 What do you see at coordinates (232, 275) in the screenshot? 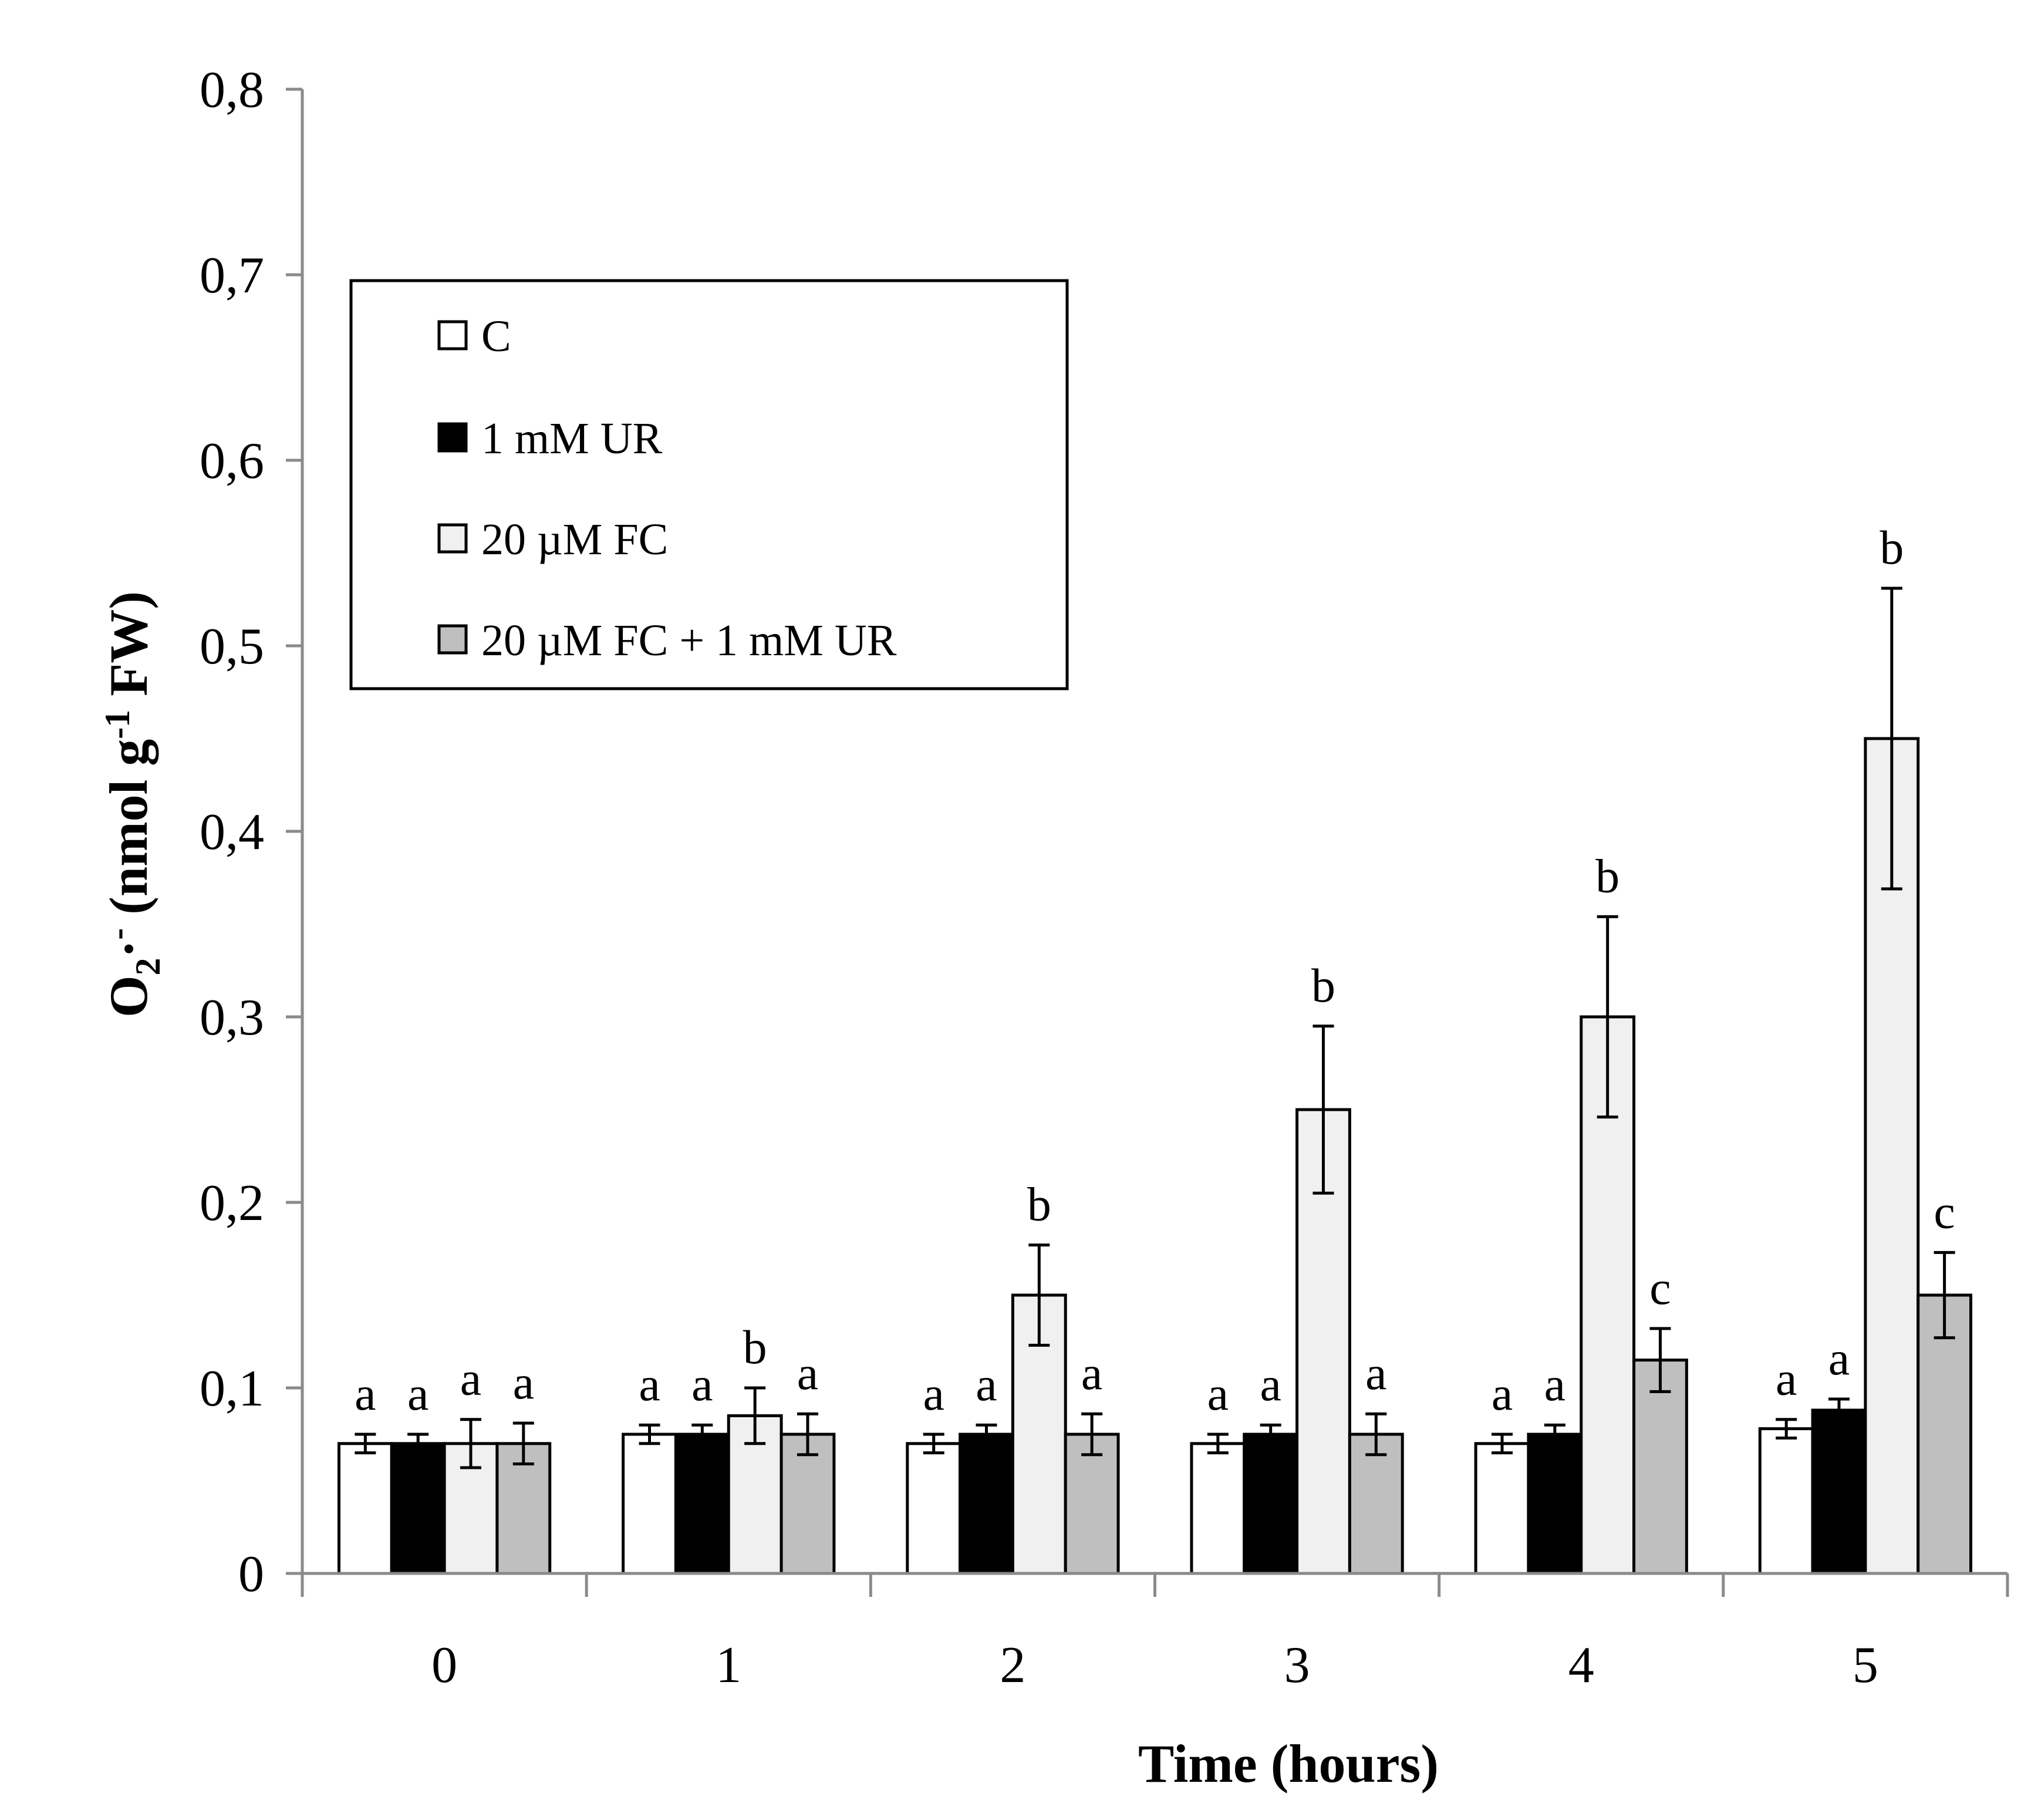
I see `y-tick-label: 0,7` at bounding box center [232, 275].